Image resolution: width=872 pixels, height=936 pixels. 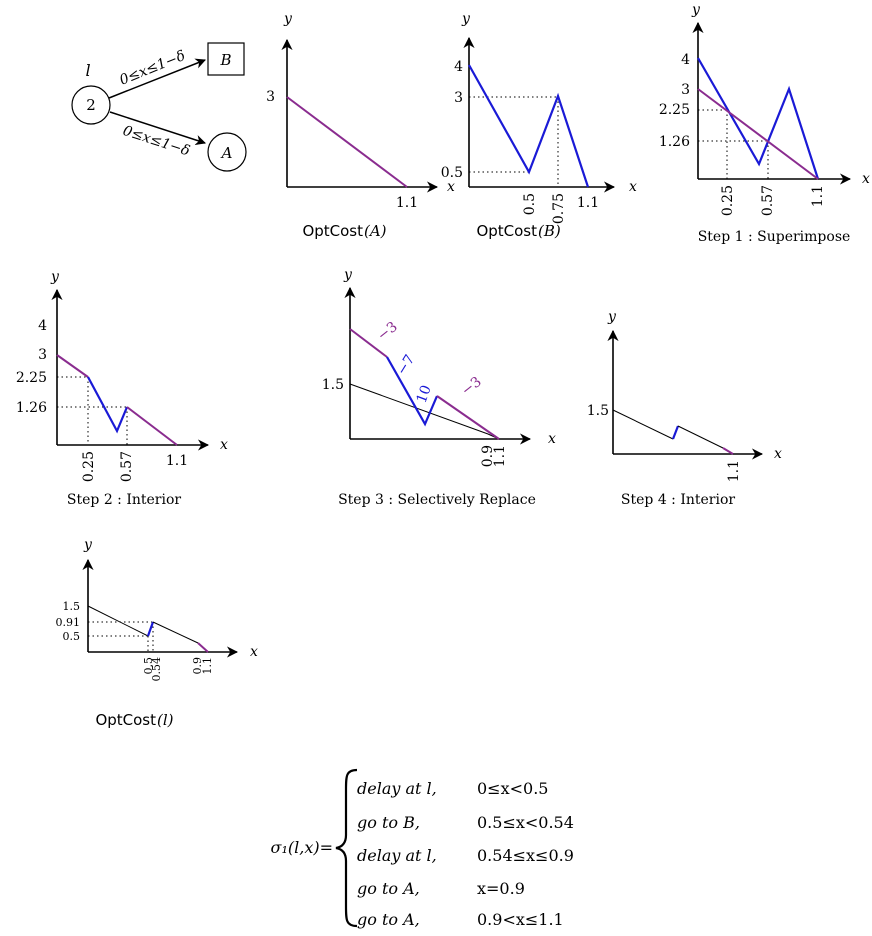 I want to click on edge-l-to-b, so click(x=157, y=78).